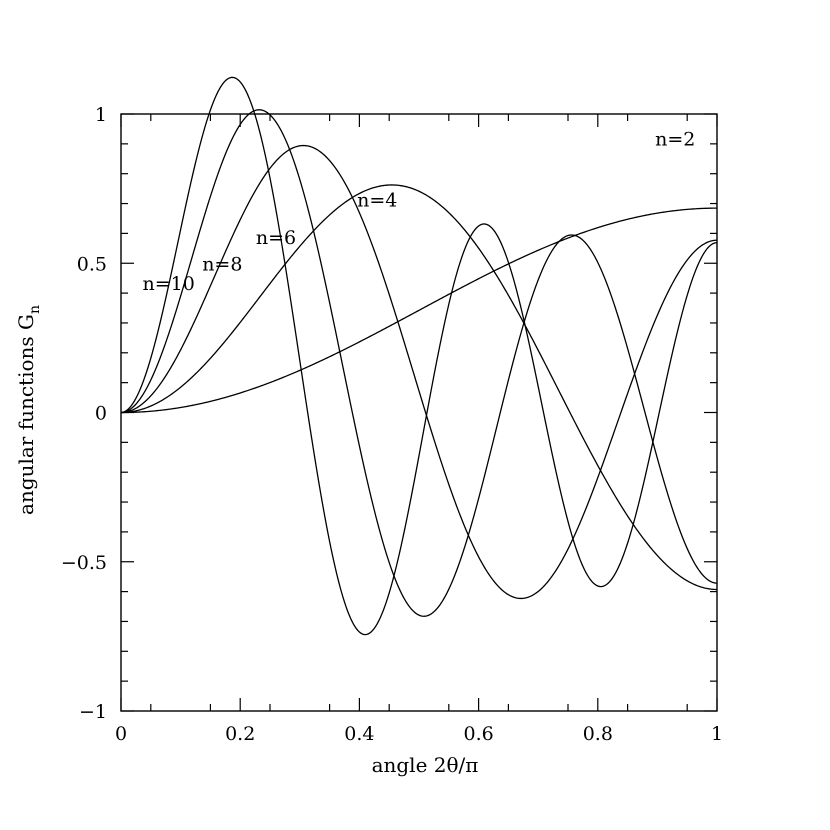 The image size is (830, 830). I want to click on y-axis-label: angular functions Gn, so click(28, 410).